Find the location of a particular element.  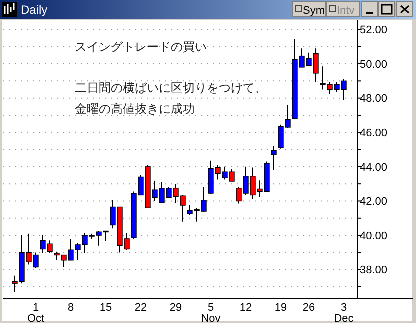

x-tick-label: 22 is located at coordinates (141, 308).